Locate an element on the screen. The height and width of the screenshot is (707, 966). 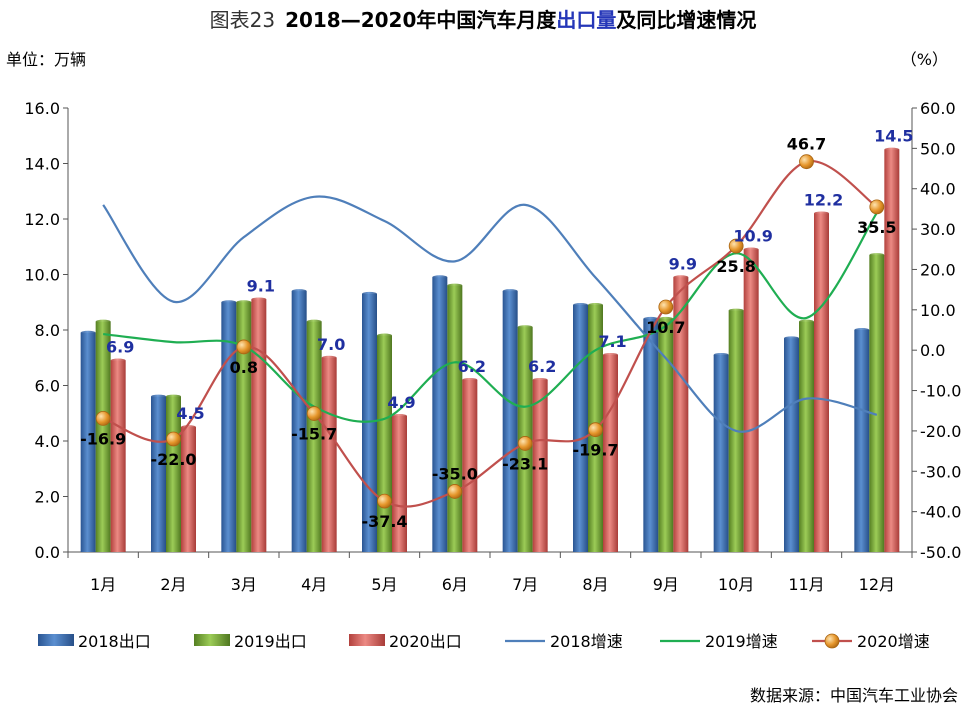
bar-label-2020: 4.9 is located at coordinates (401, 402).